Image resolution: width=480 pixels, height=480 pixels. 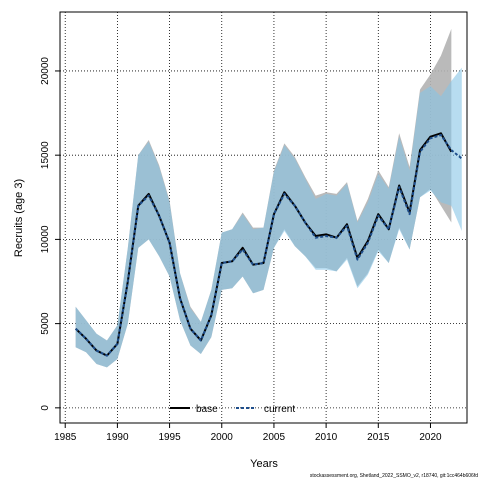 I want to click on y-tick-label: 20000, so click(x=45, y=71).